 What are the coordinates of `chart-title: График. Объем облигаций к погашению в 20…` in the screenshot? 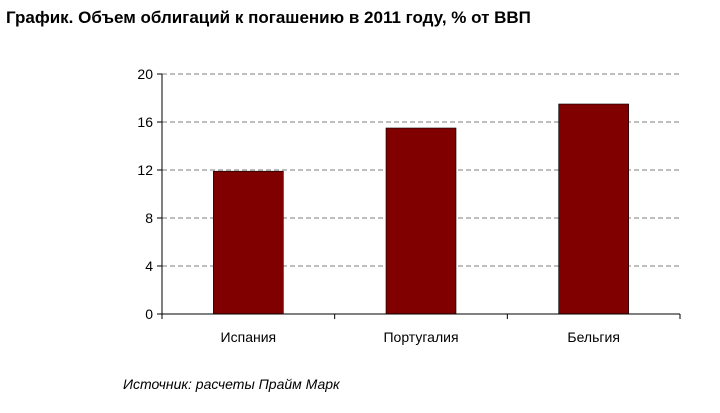 It's located at (268, 17).